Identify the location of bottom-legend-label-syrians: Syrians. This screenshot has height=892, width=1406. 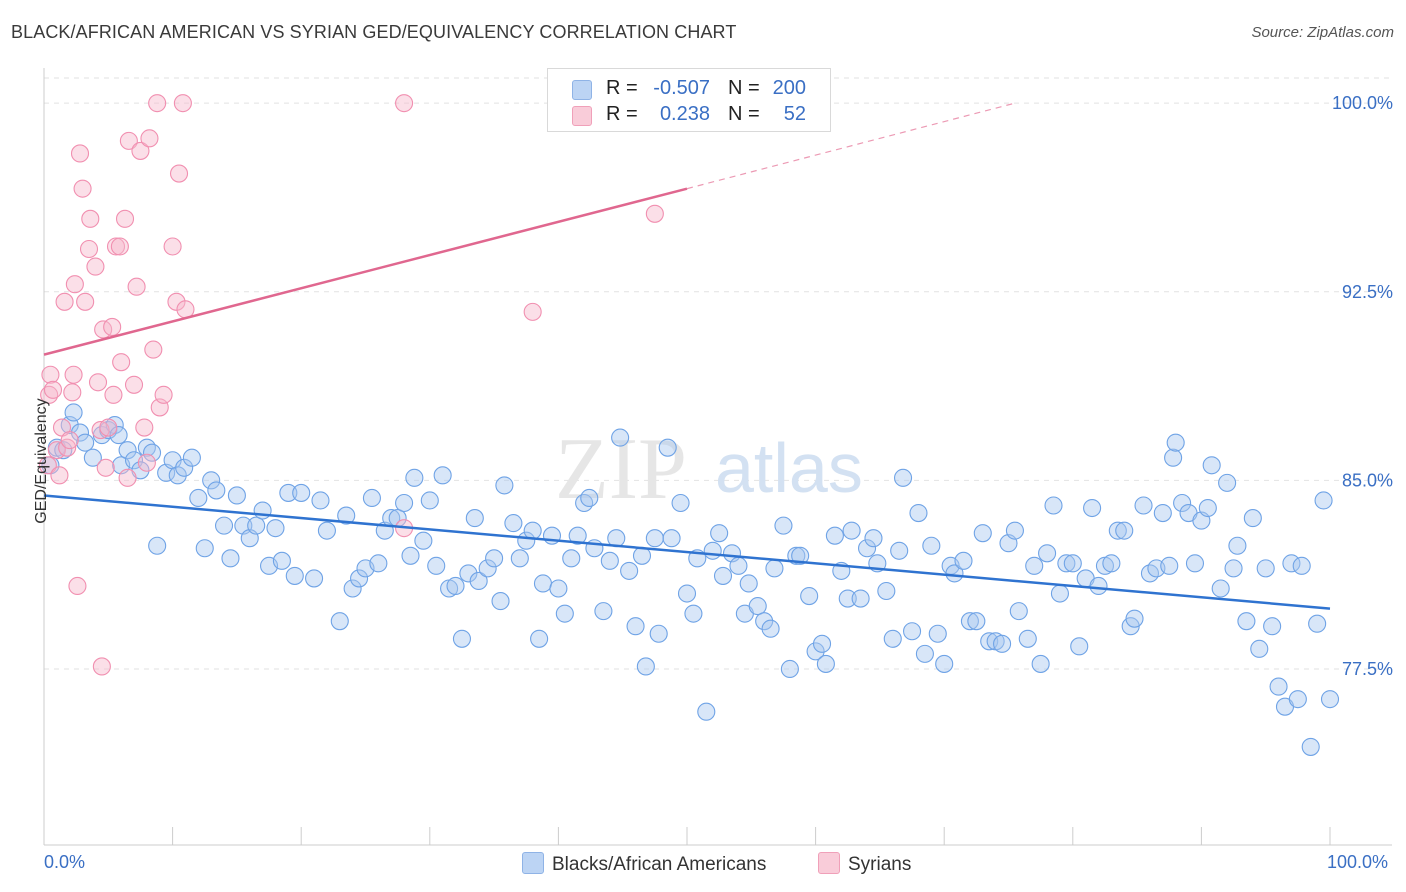
(880, 864).